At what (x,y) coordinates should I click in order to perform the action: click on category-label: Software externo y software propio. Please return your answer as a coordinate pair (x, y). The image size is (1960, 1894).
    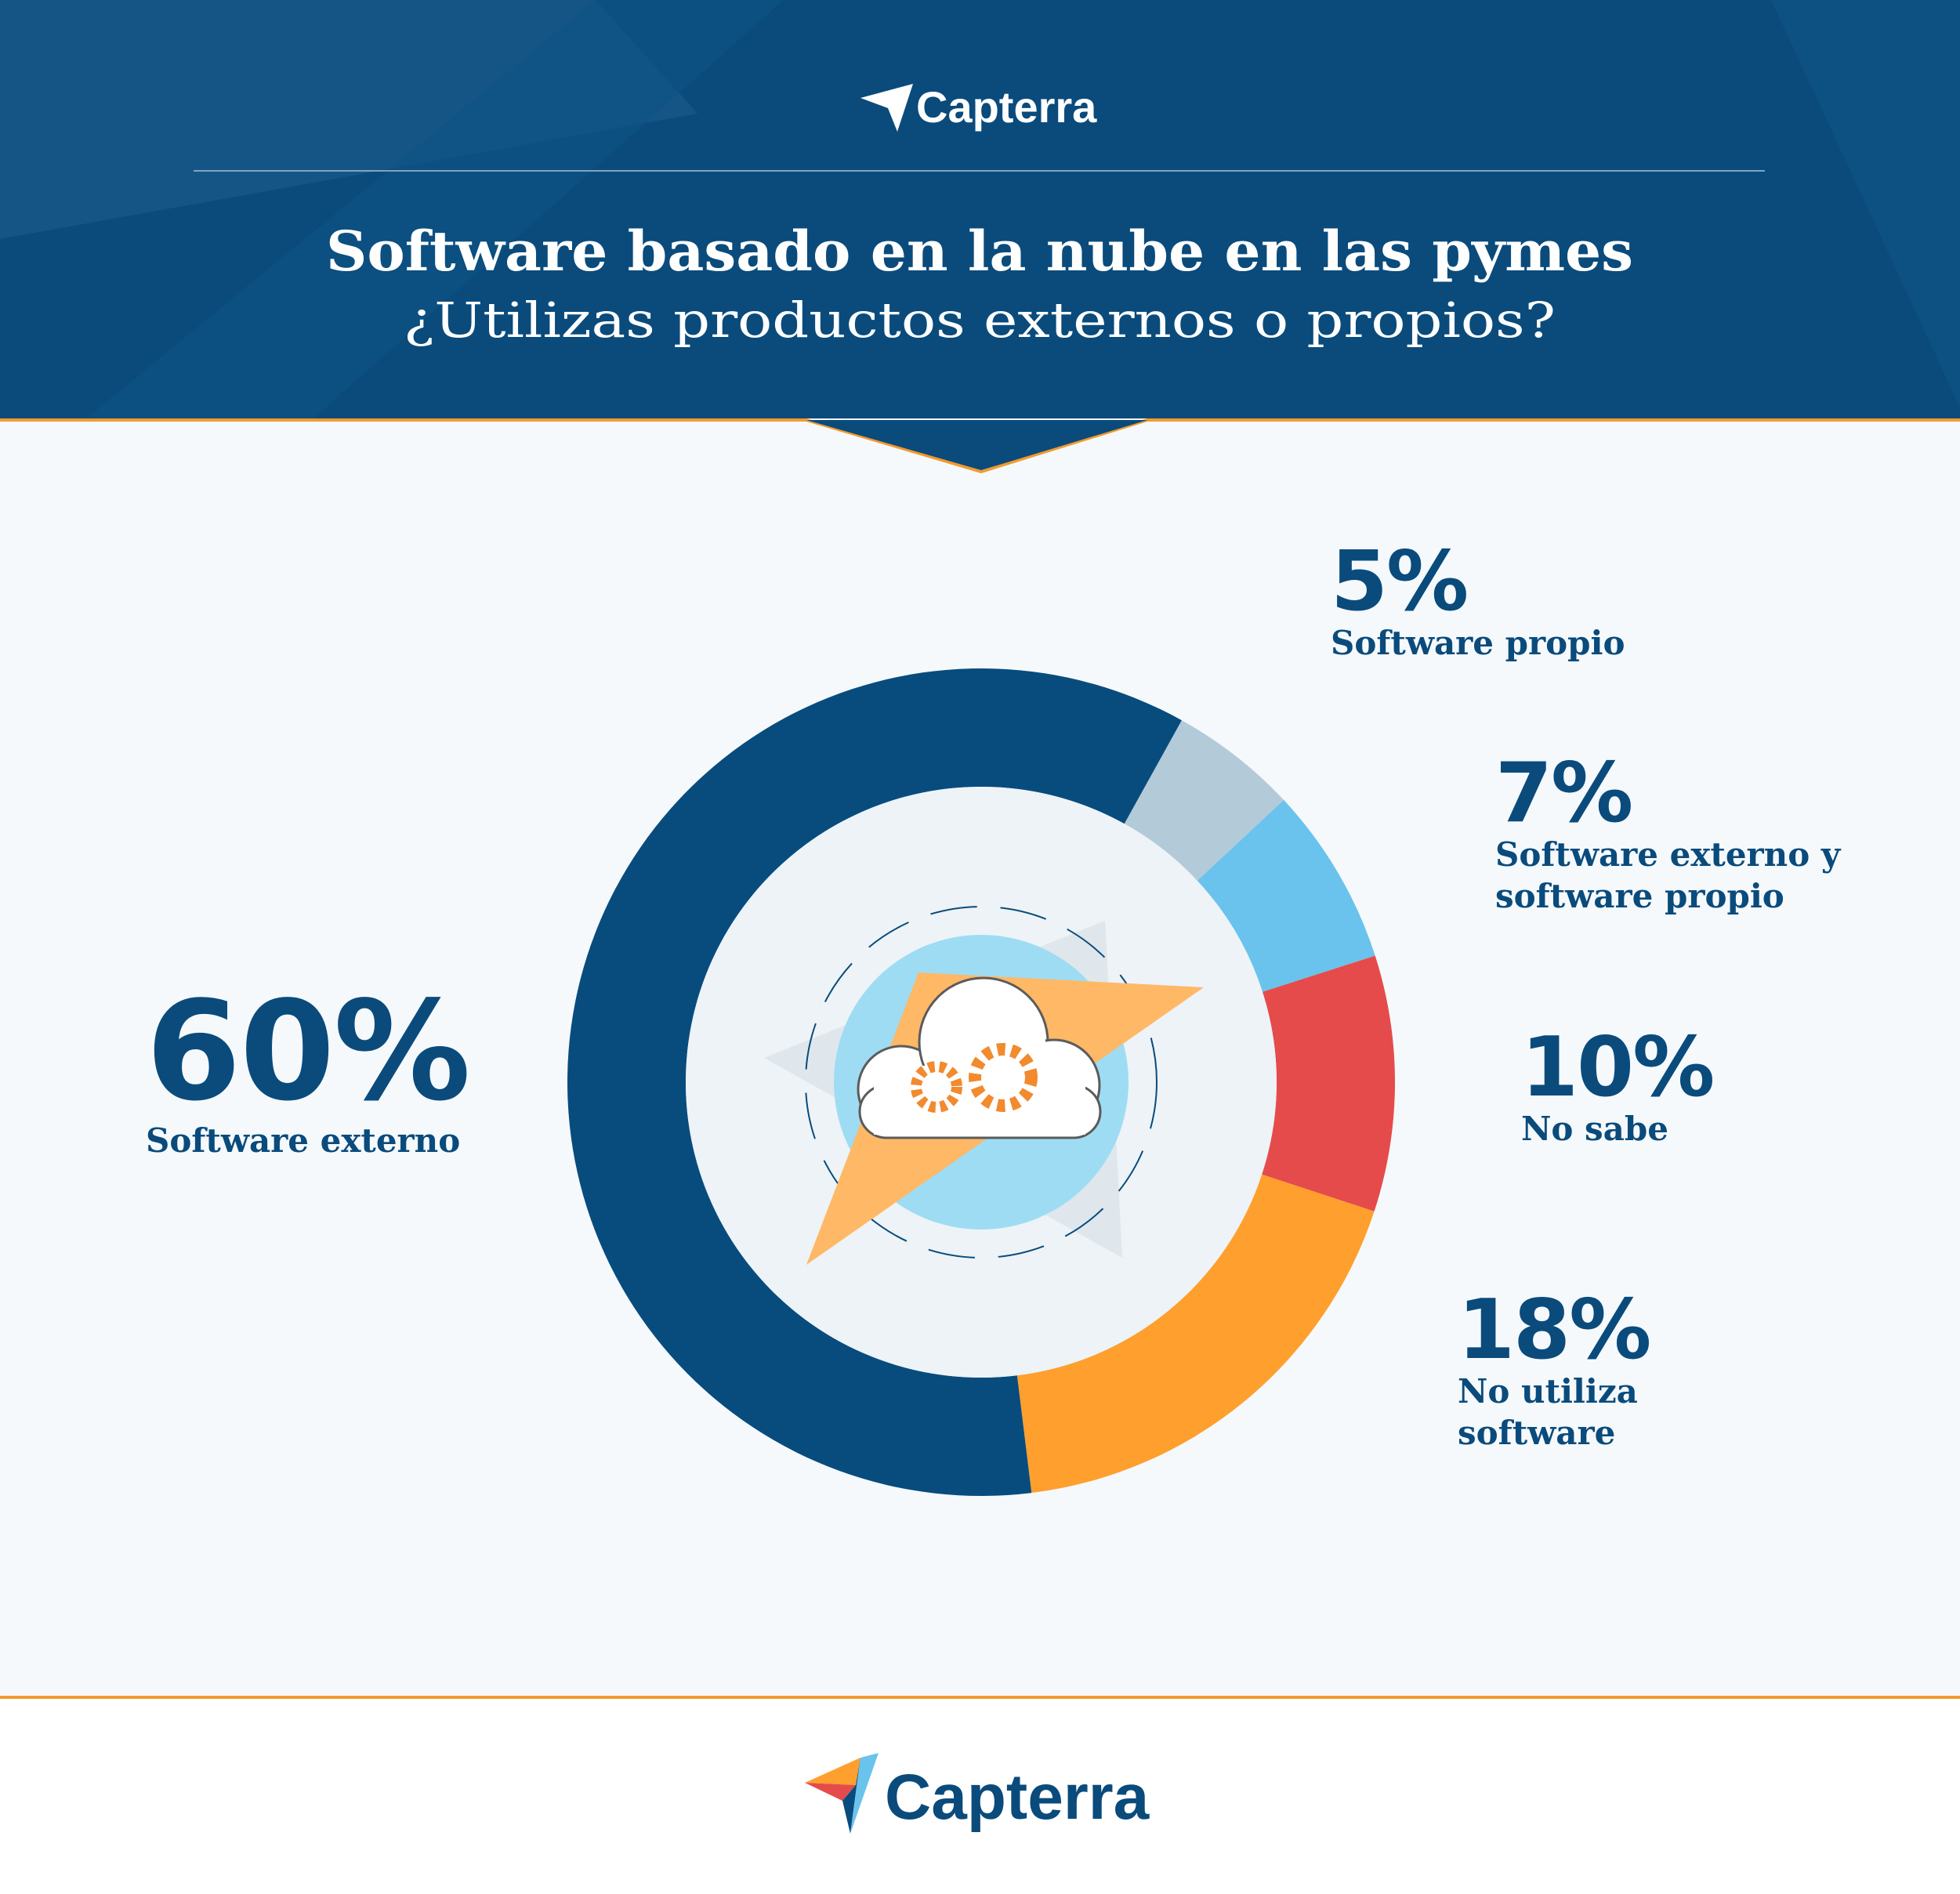
    Looking at the image, I should click on (1668, 875).